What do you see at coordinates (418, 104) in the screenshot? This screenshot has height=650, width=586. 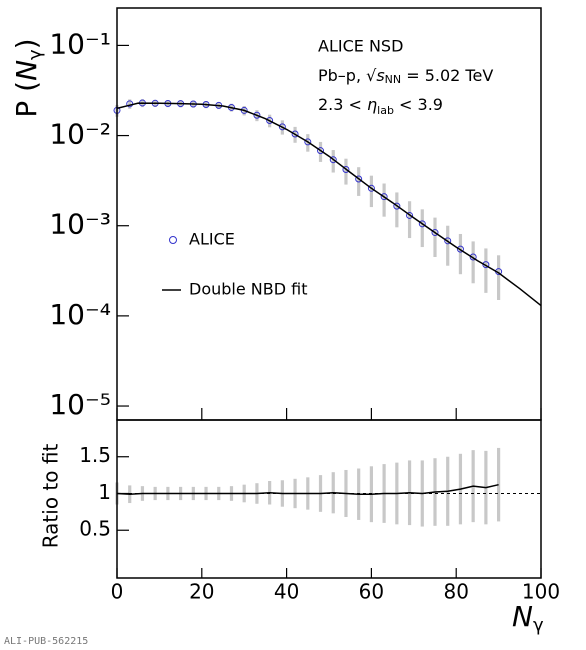 I see `annotation-part: < 3.9` at bounding box center [418, 104].